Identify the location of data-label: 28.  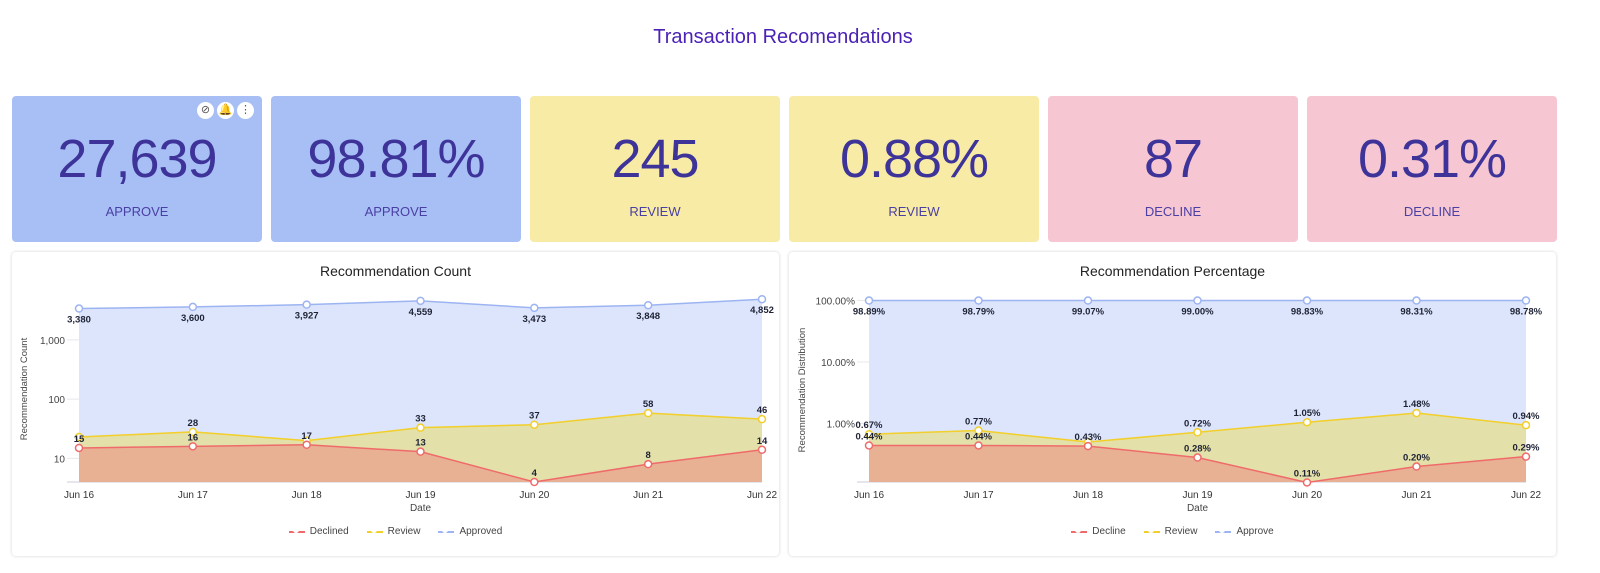
(193, 423).